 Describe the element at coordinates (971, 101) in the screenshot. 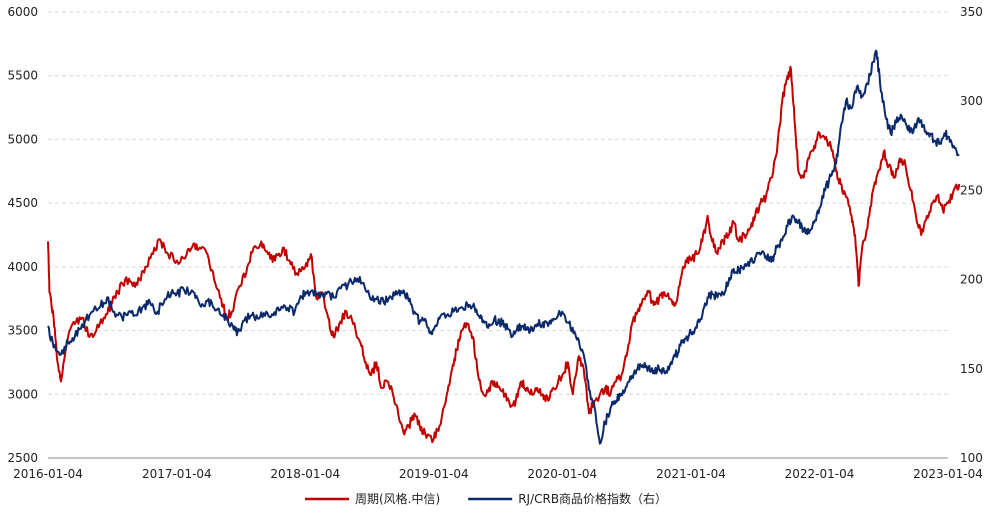

I see `right-y-tick-label: 300` at that location.